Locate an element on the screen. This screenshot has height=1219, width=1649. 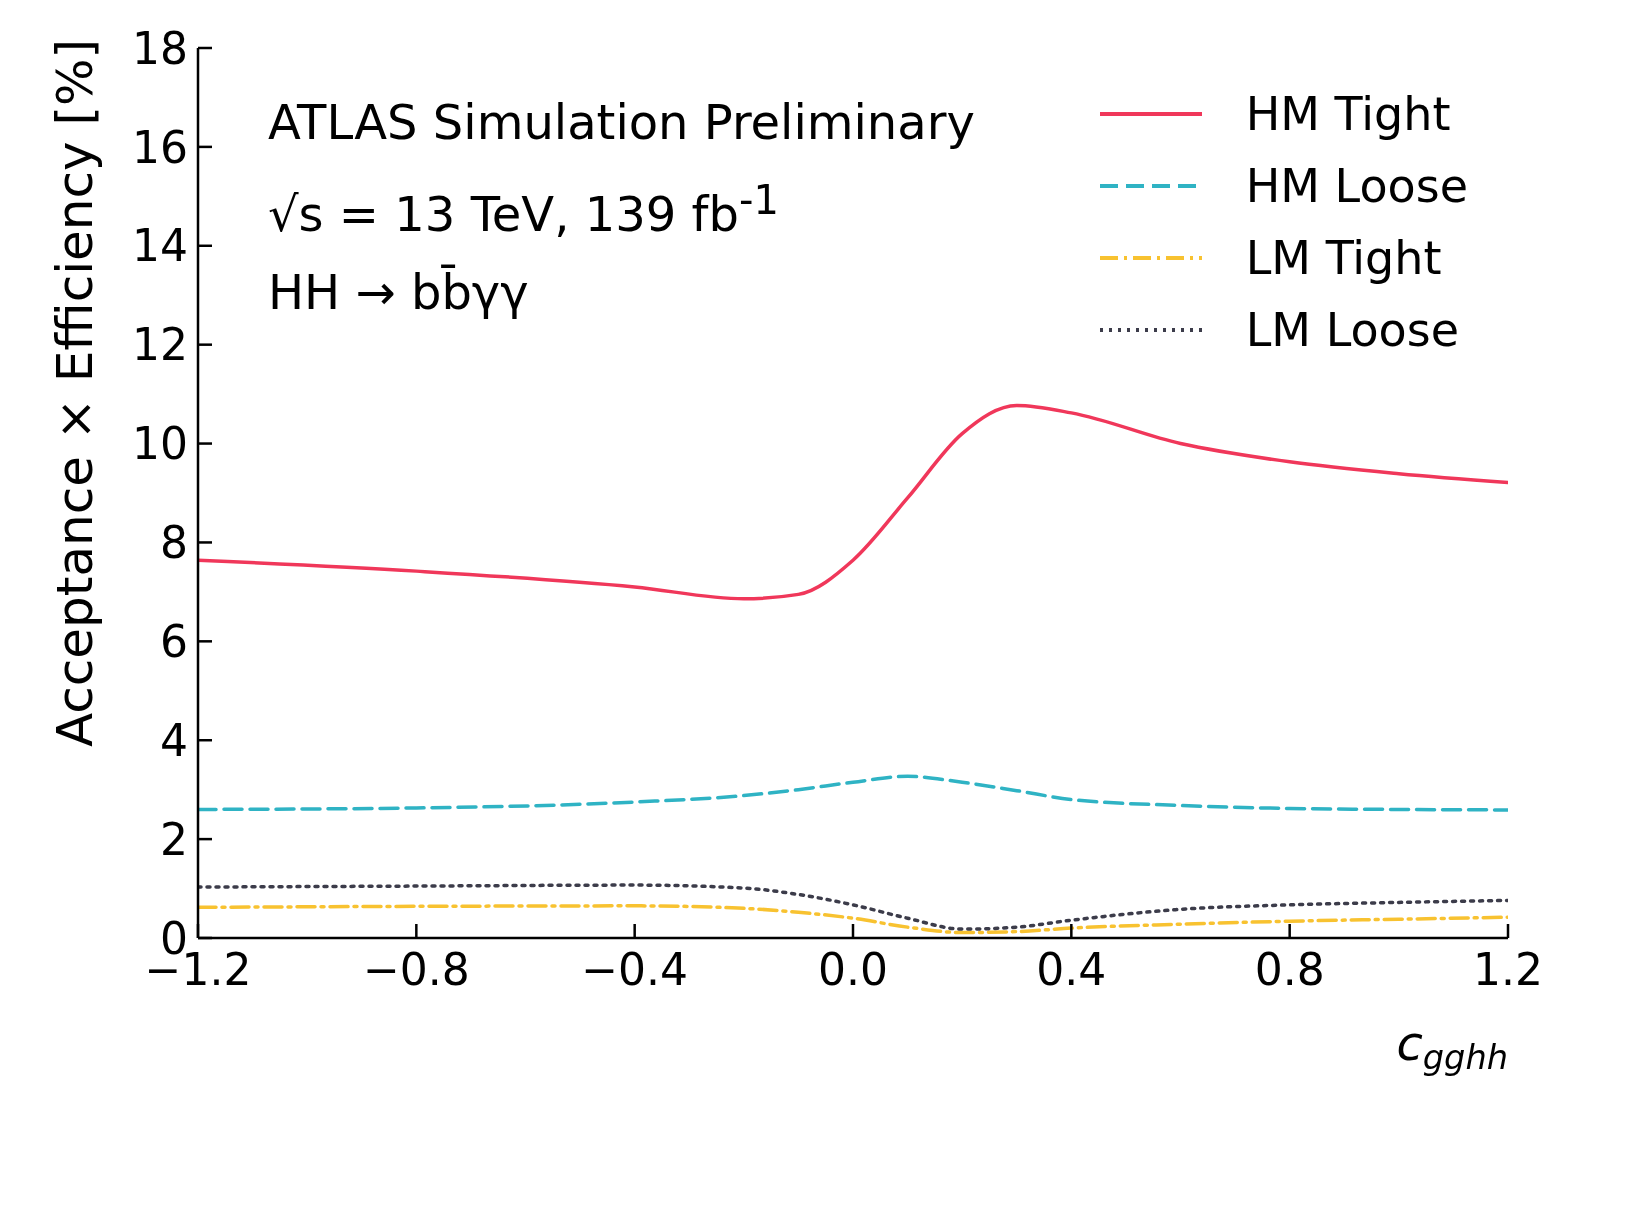
x-tick-label: 0.8 is located at coordinates (1289, 970).